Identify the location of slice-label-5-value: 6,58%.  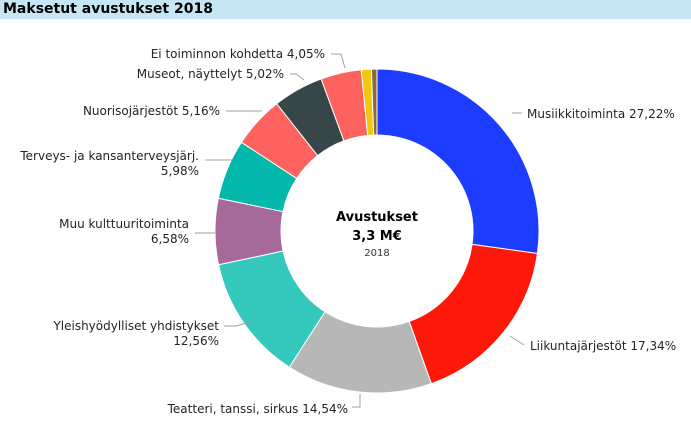
(170, 239).